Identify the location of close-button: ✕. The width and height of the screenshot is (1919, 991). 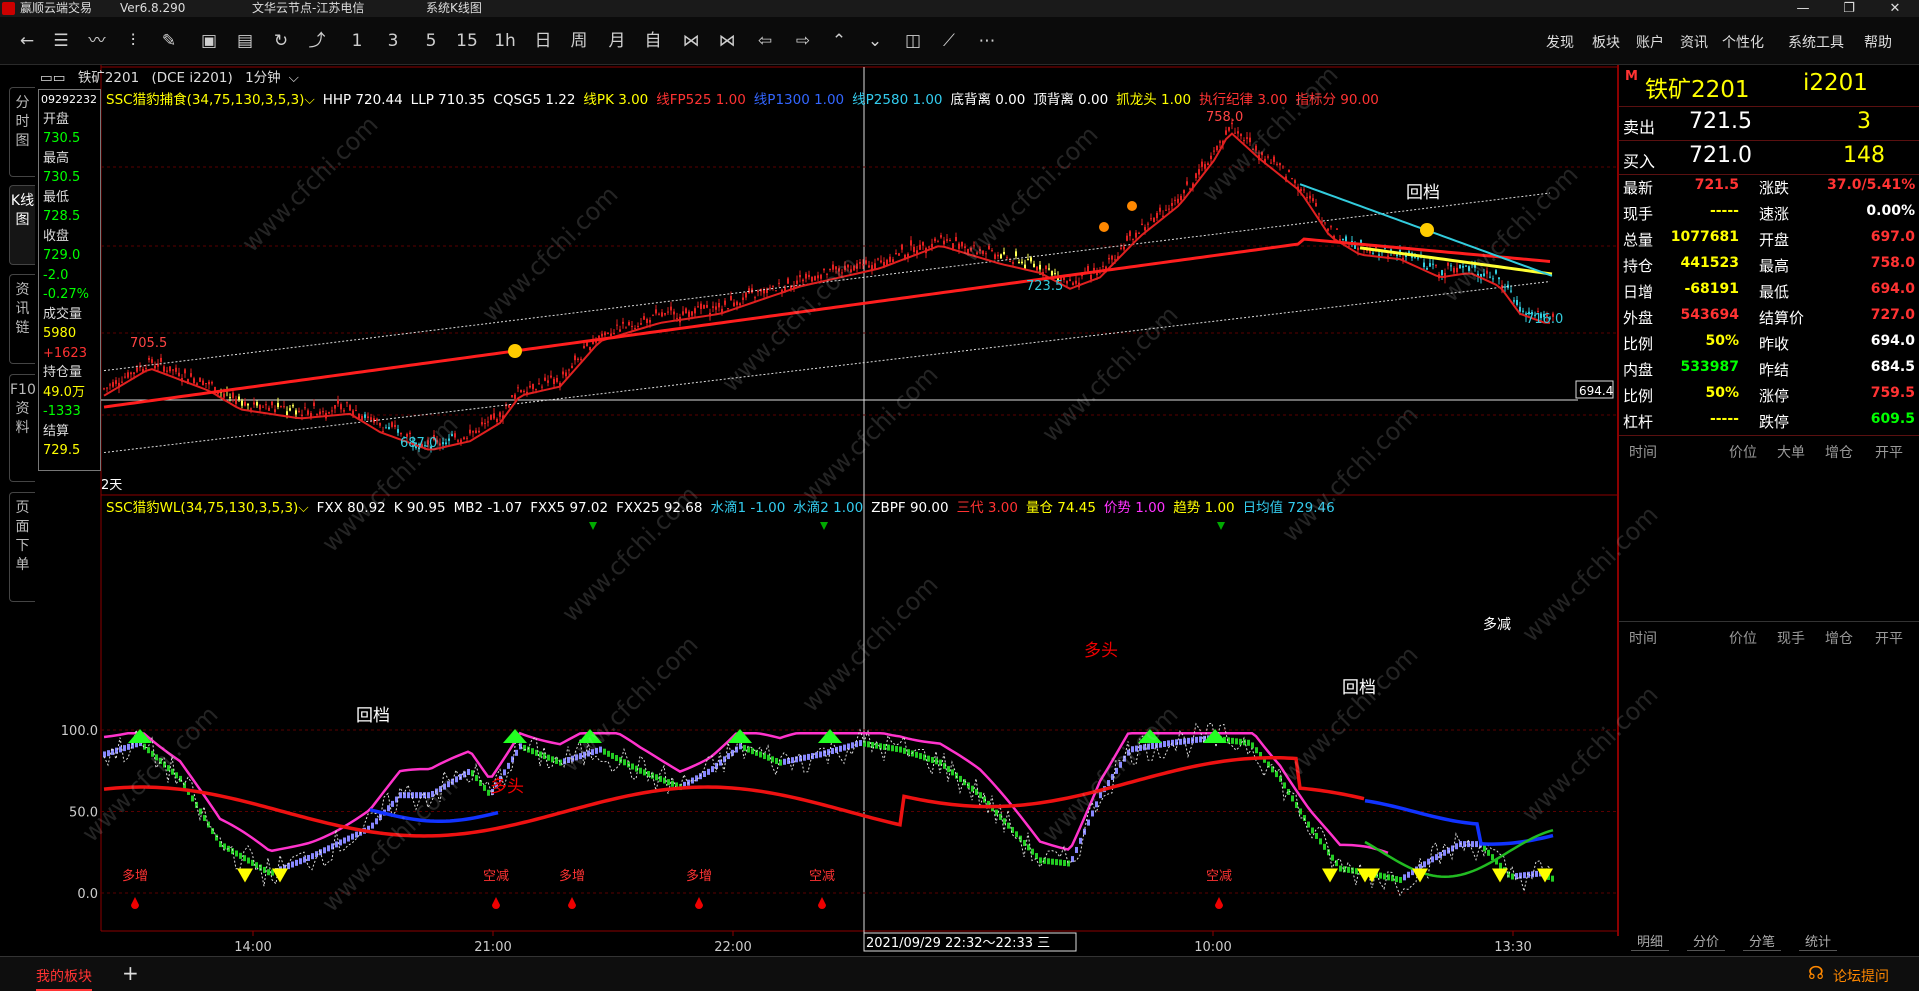
(1895, 8).